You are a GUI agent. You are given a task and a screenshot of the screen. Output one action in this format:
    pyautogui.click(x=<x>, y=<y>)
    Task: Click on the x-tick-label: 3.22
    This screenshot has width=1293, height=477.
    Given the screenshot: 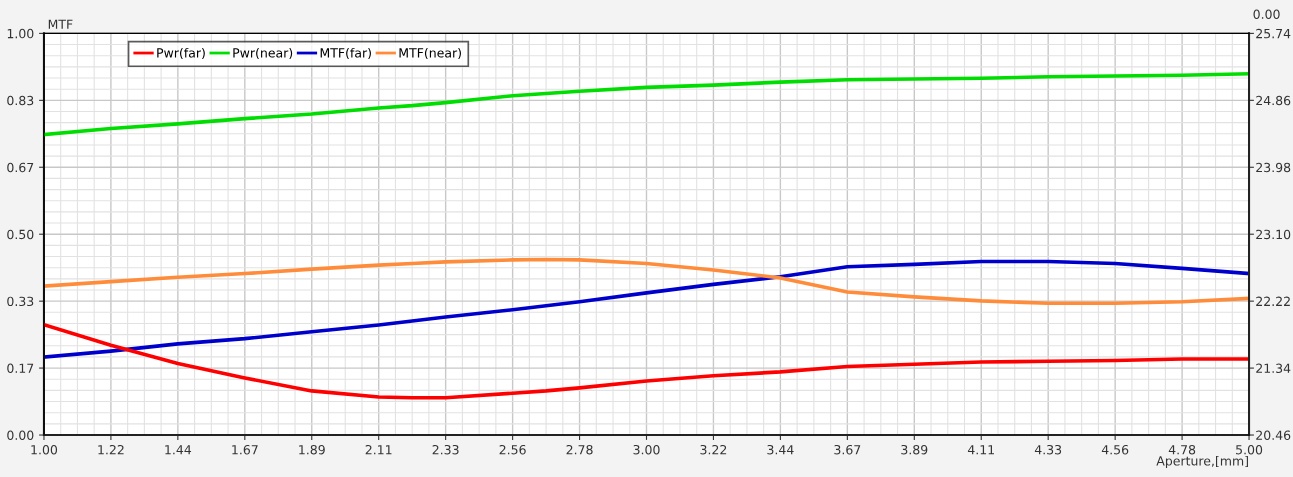 What is the action you would take?
    pyautogui.click(x=713, y=449)
    